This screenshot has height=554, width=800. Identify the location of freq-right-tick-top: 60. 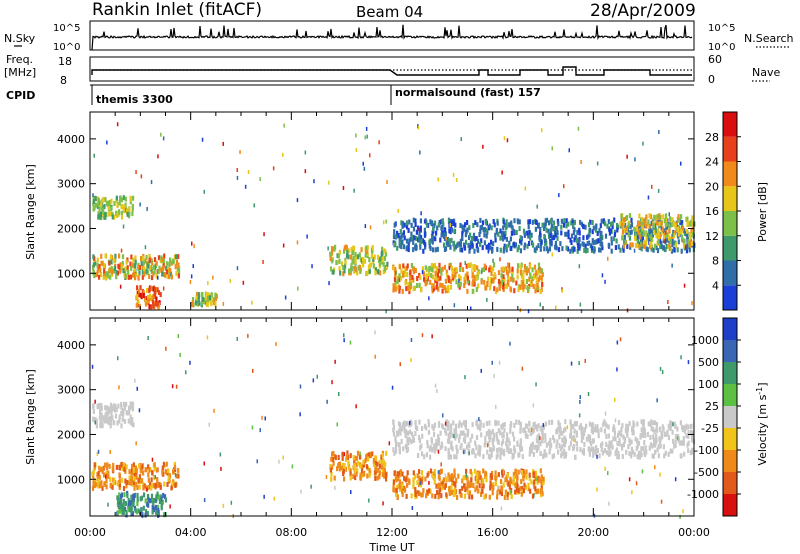
(715, 59).